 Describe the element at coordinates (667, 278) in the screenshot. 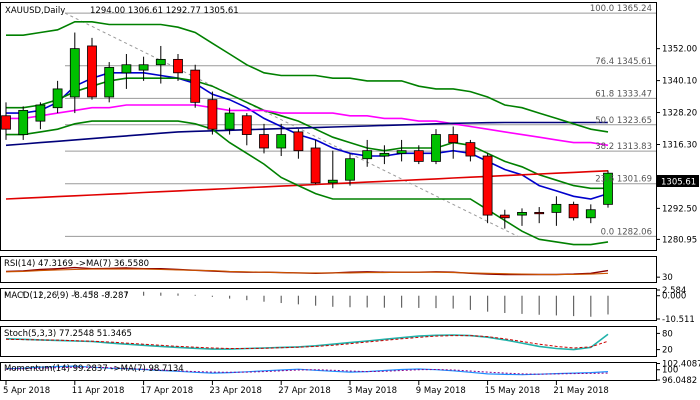

I see `rsi-tick-label: 30` at that location.